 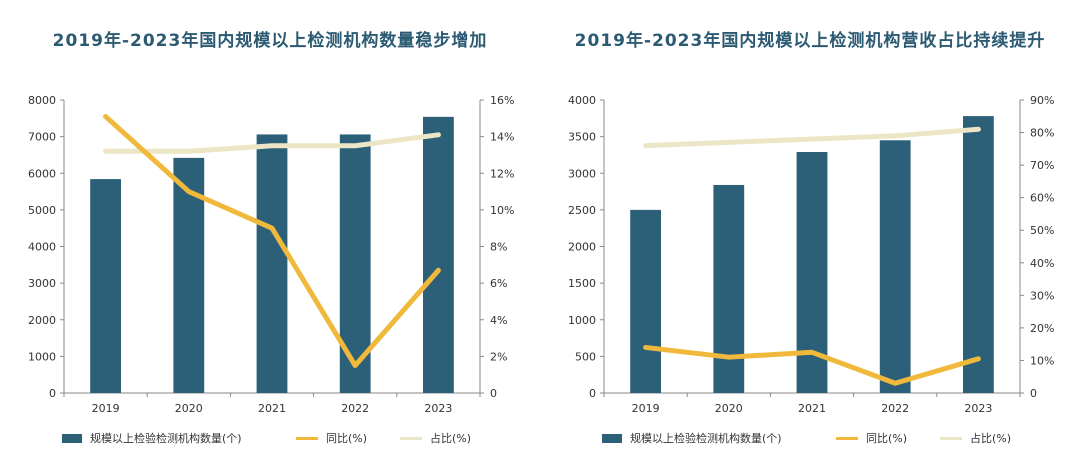 I want to click on y-tick-label-right: 50%, so click(x=1042, y=230).